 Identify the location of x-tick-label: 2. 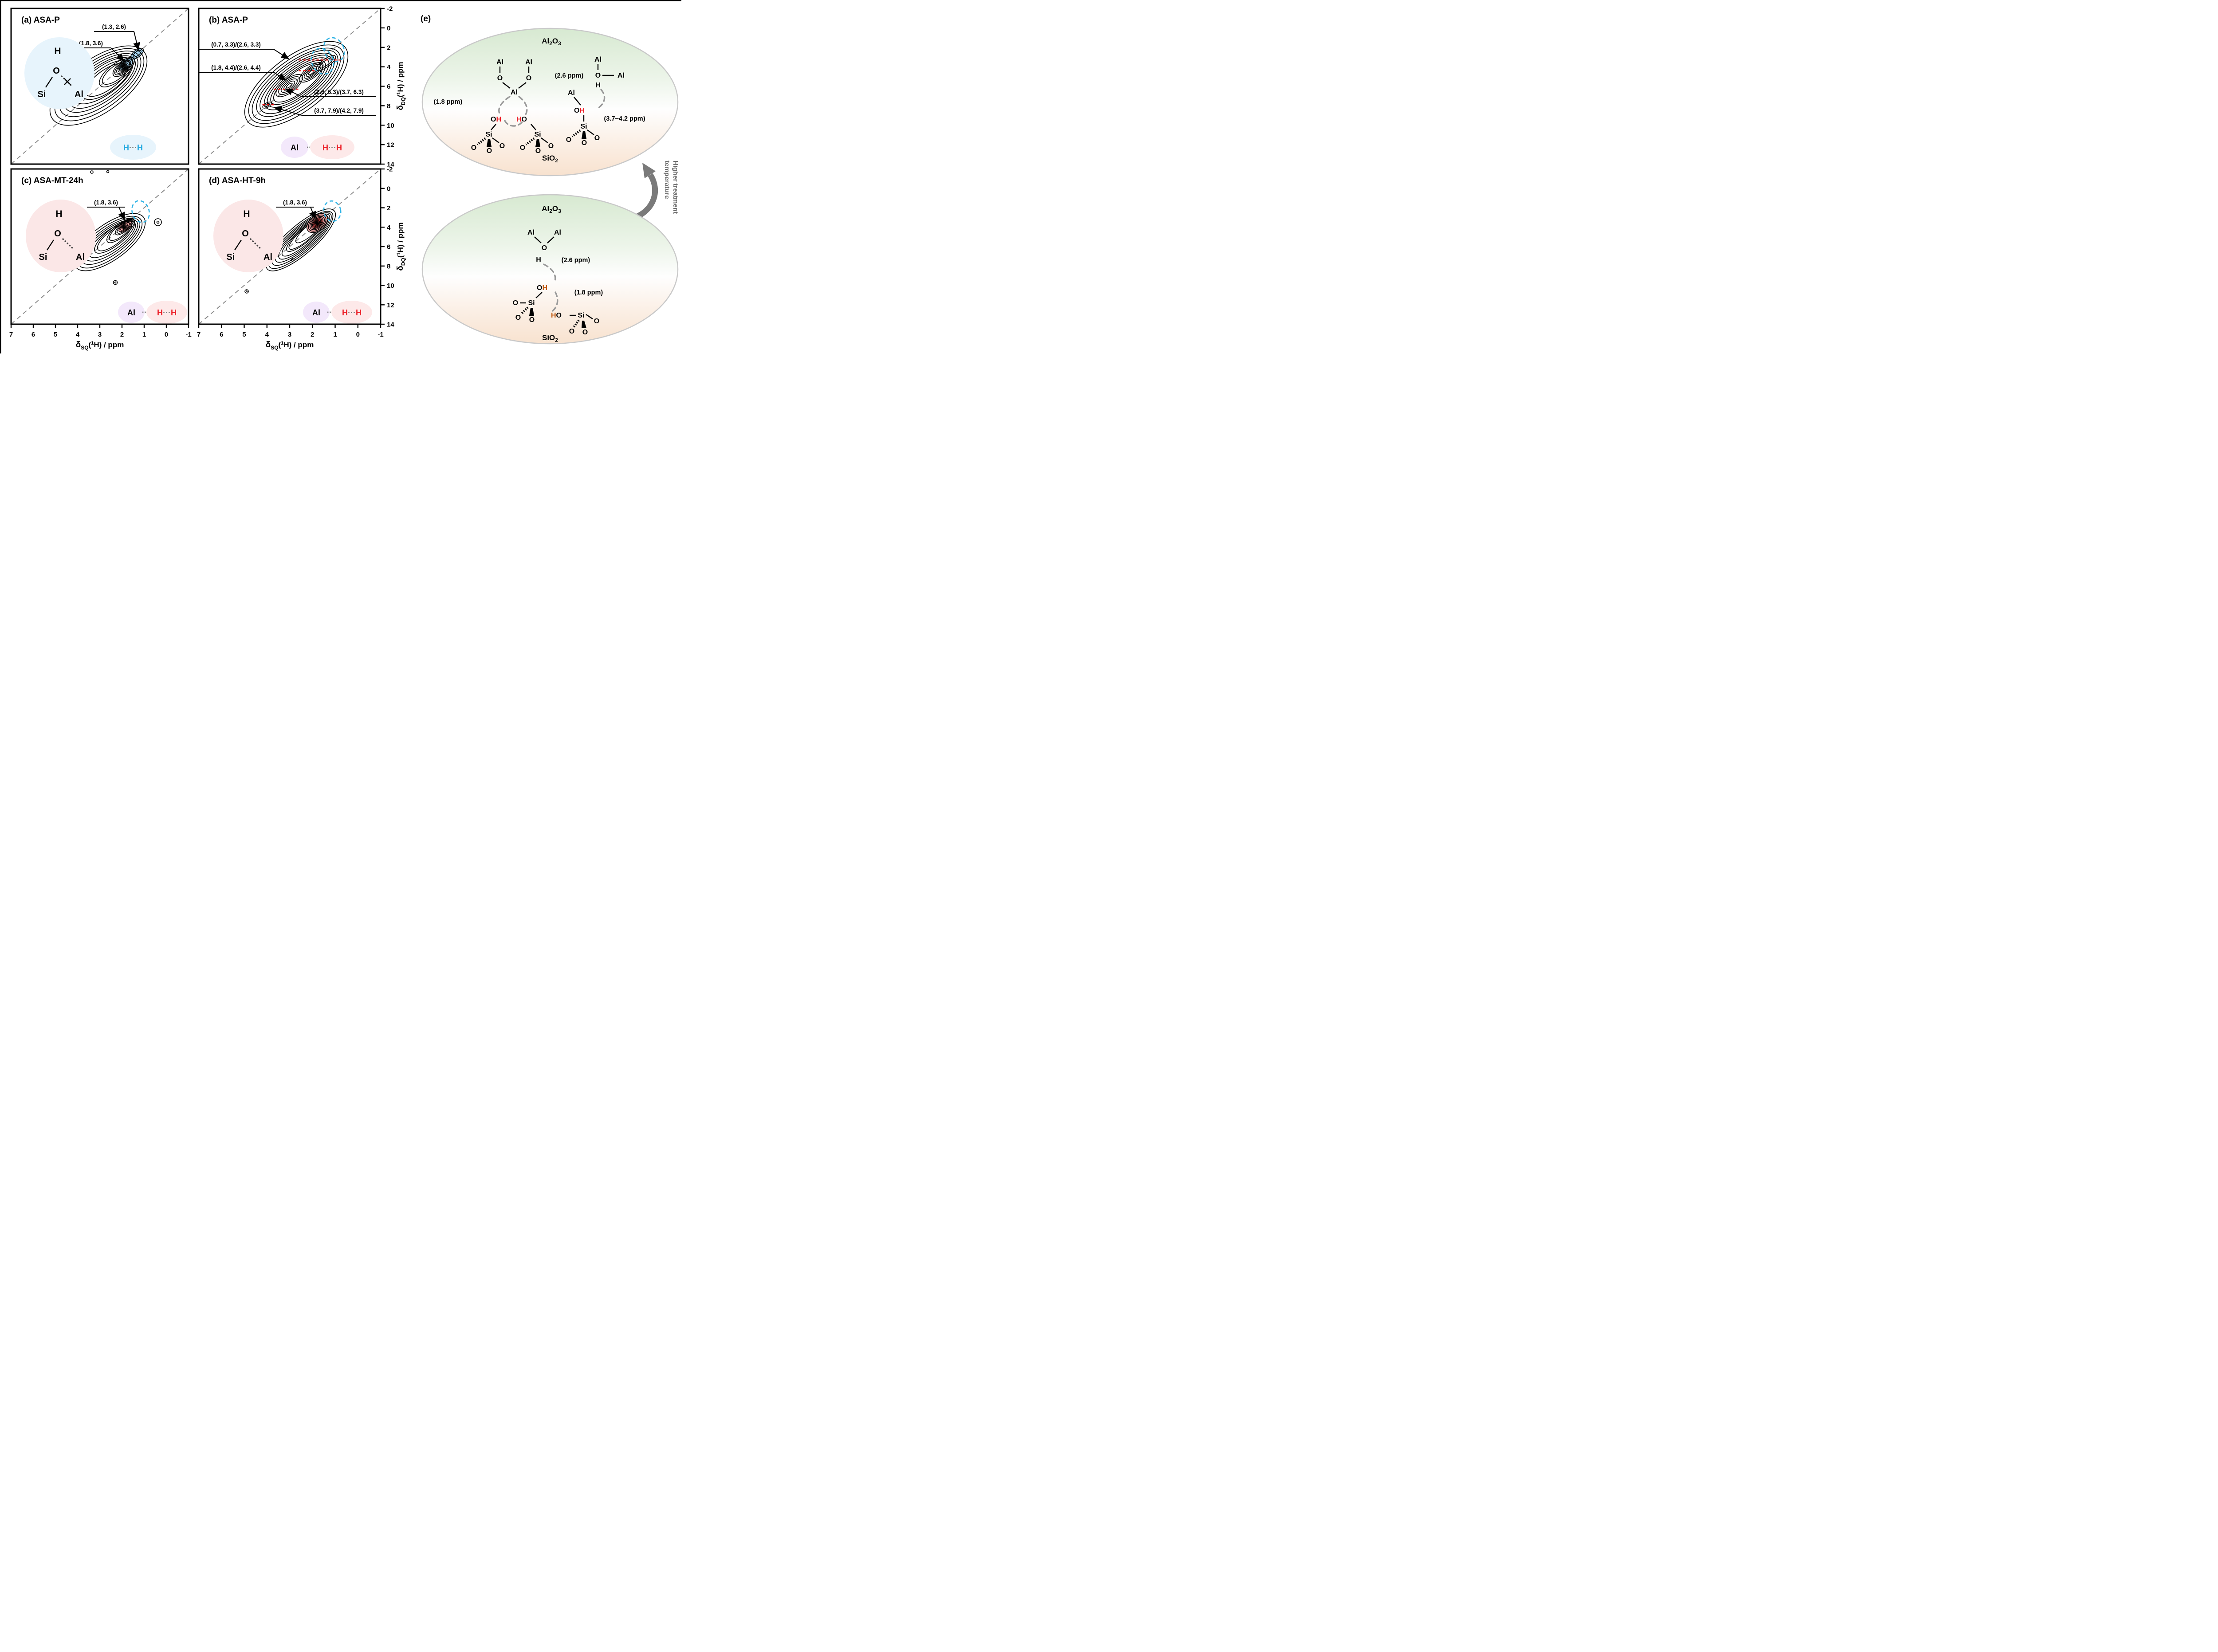
(122, 335).